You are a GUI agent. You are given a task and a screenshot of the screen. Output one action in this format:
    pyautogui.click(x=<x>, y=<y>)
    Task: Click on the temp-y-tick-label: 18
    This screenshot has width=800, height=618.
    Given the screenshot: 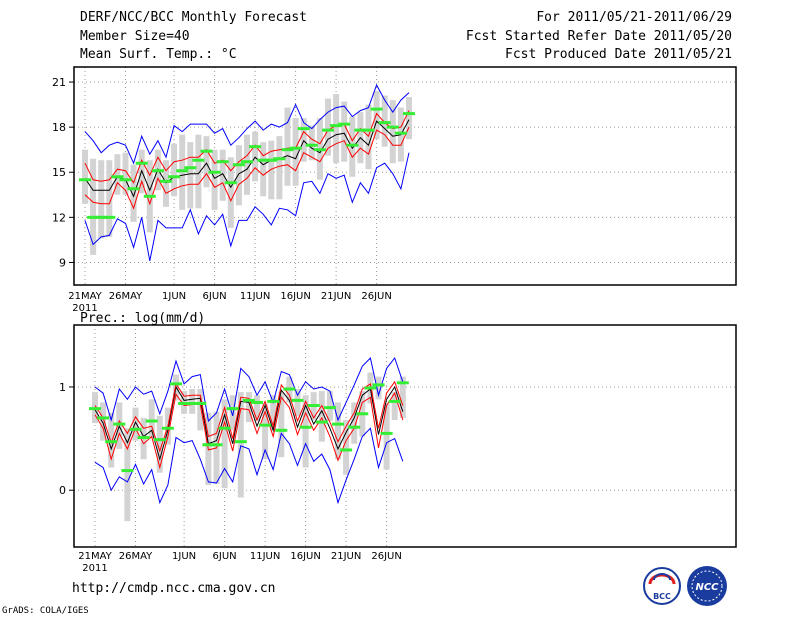 What is the action you would take?
    pyautogui.click(x=59, y=127)
    